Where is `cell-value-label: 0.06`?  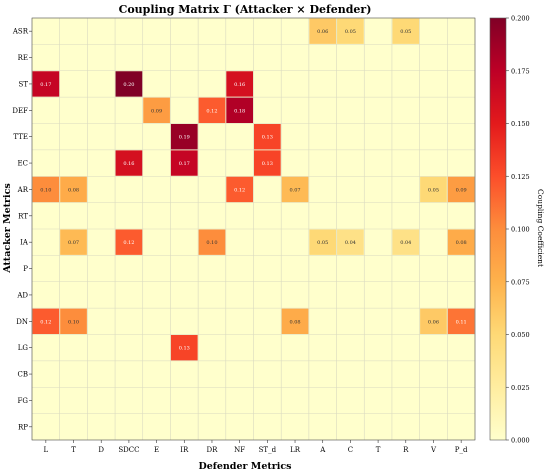 cell-value-label: 0.06 is located at coordinates (322, 32).